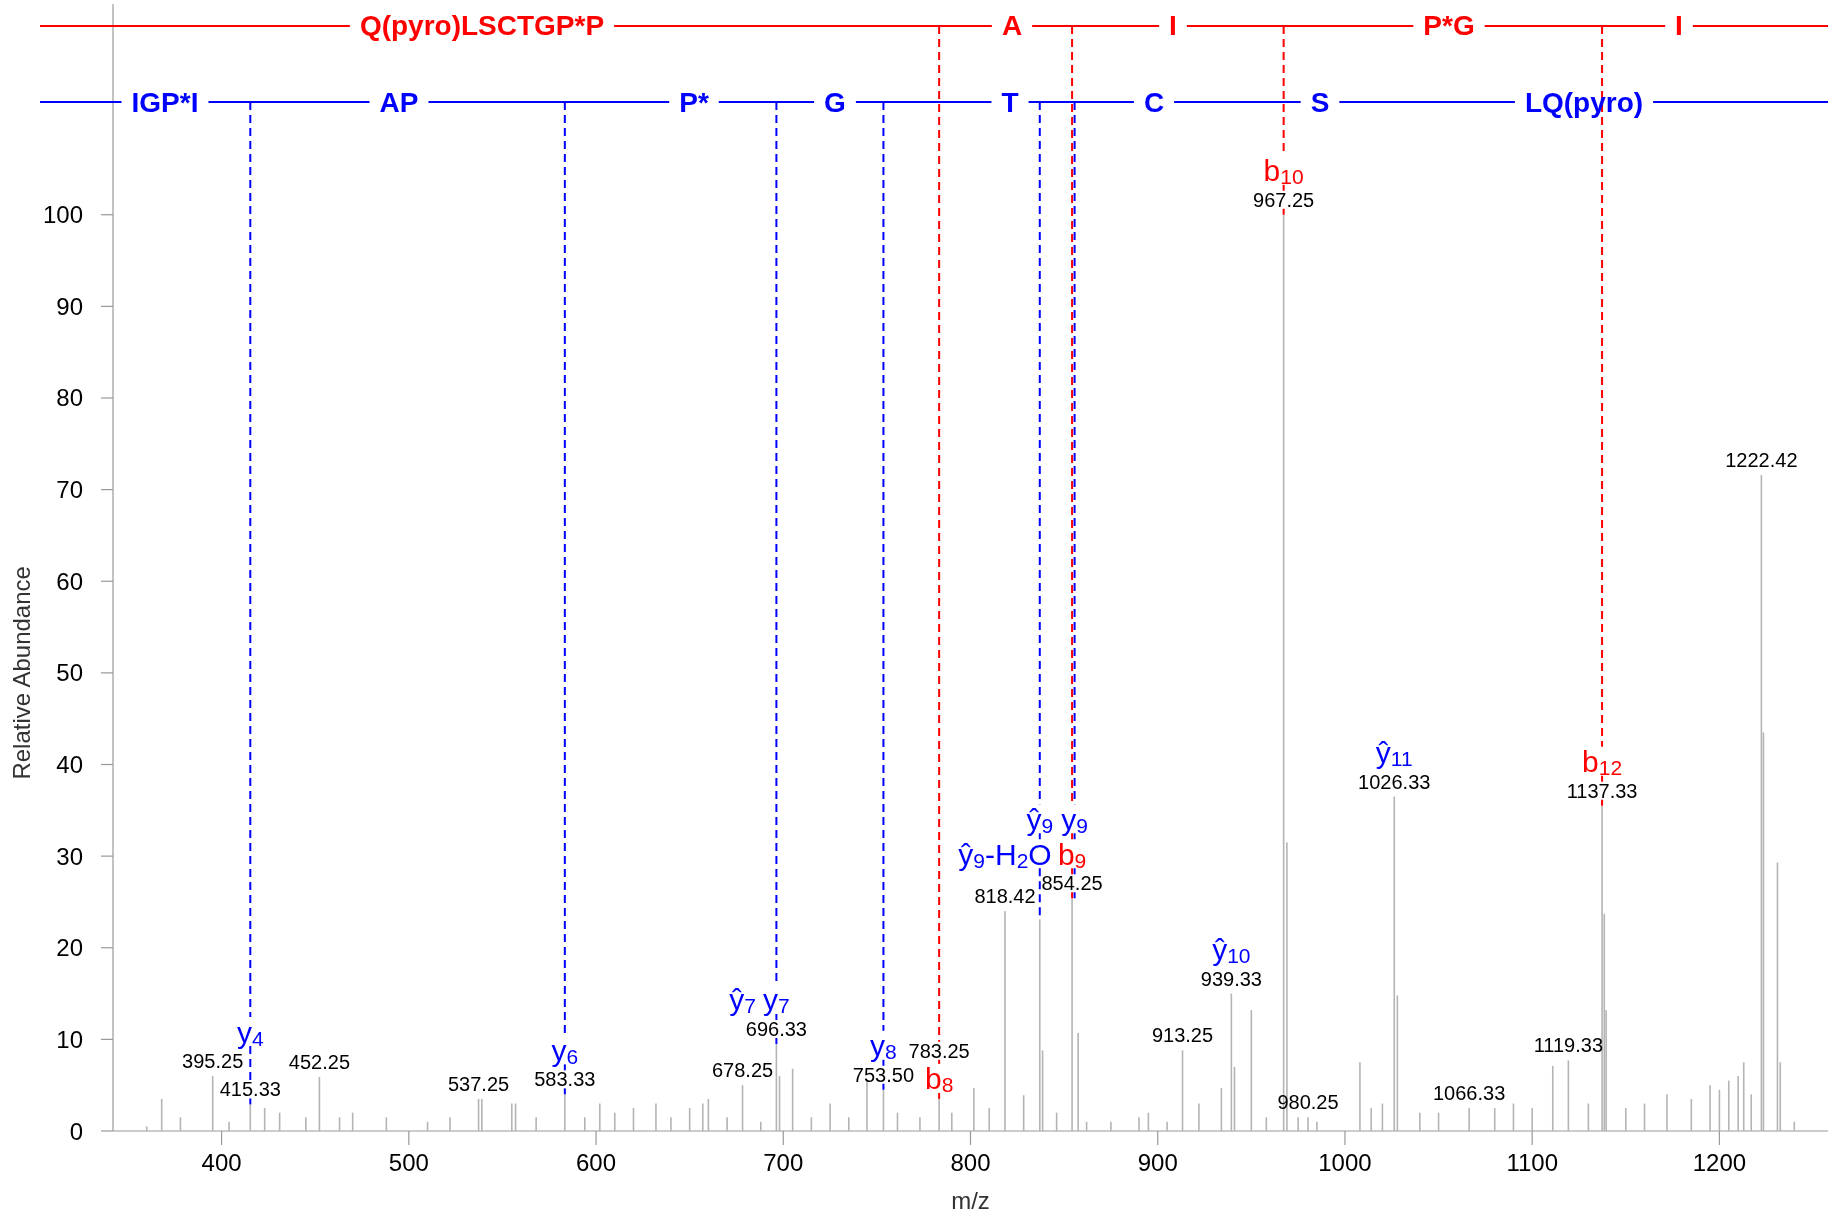 Image resolution: width=1828 pixels, height=1221 pixels. What do you see at coordinates (69, 581) in the screenshot?
I see `y-tick-label: 60` at bounding box center [69, 581].